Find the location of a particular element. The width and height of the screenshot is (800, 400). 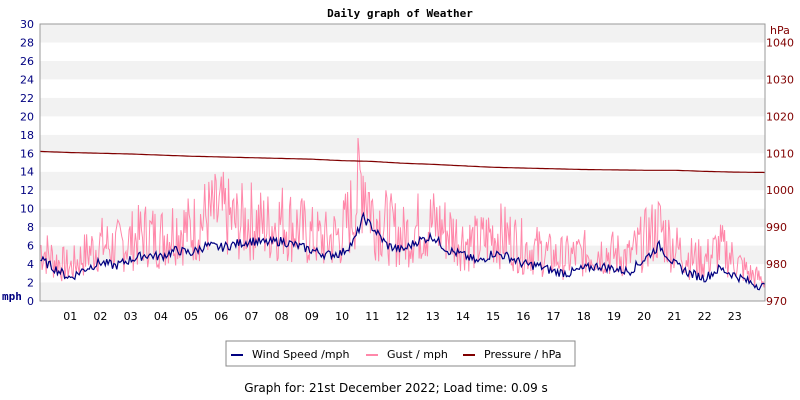

x-axis-tick: 17 is located at coordinates (554, 316).